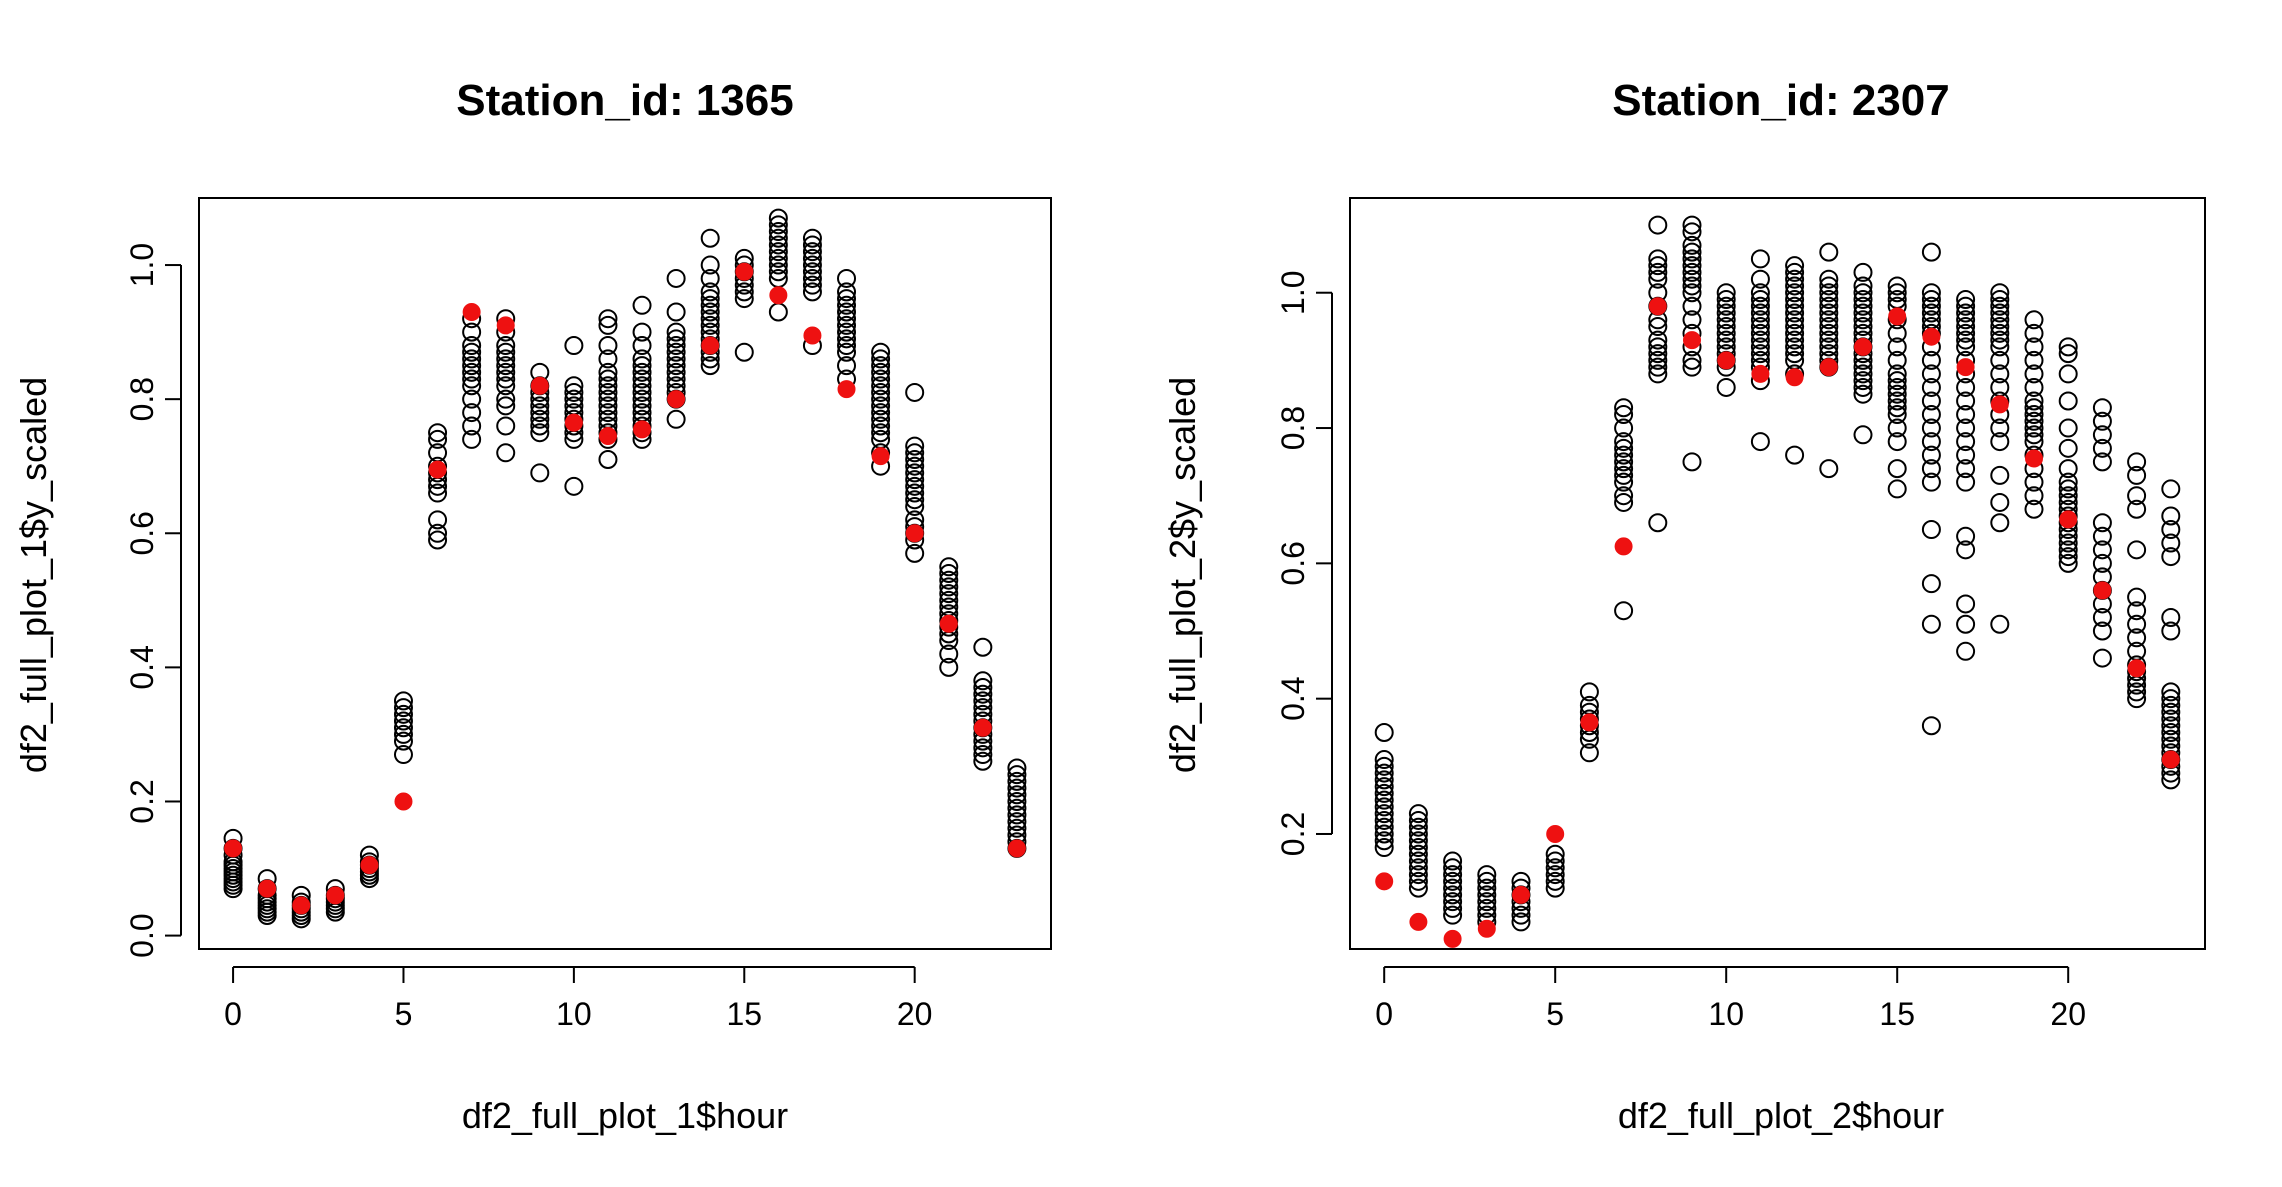  Describe the element at coordinates (142, 265) in the screenshot. I see `y-tick-label: 1.0` at that location.